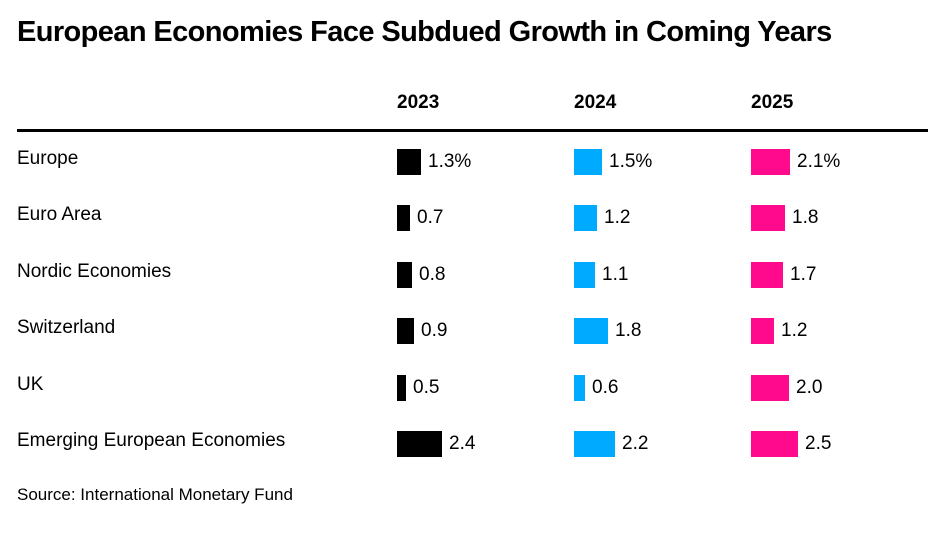  Describe the element at coordinates (803, 274) in the screenshot. I see `value-label-2025-nordic-economies: 1.7` at that location.